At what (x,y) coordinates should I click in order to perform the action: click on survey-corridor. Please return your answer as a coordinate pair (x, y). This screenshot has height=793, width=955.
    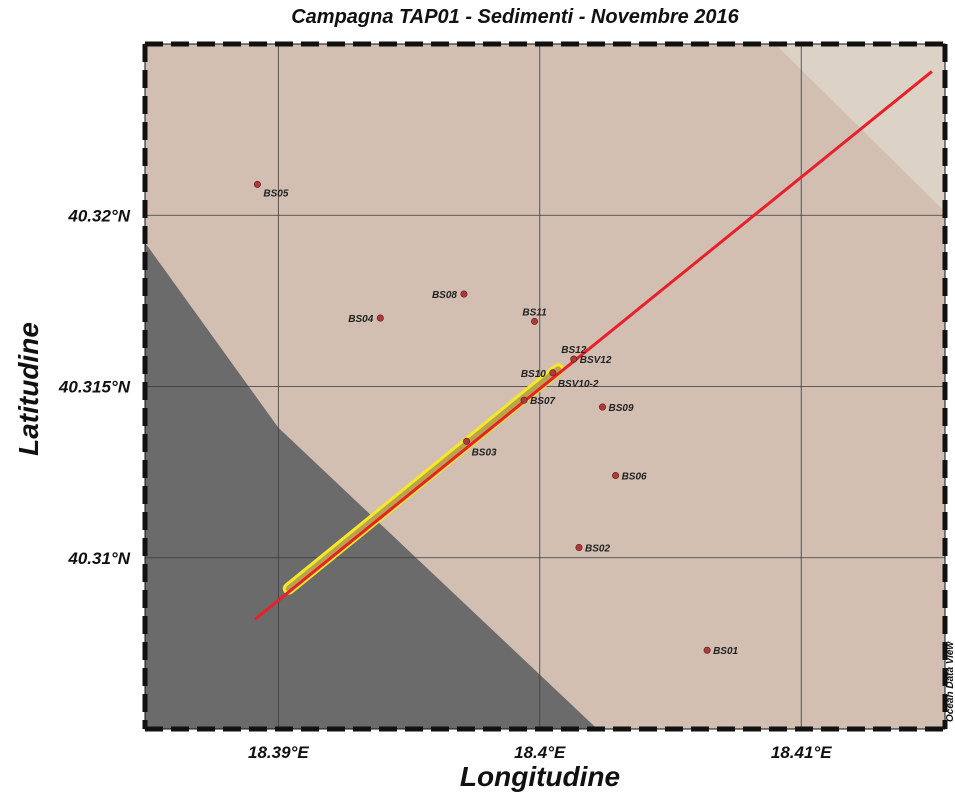
    Looking at the image, I should click on (423, 479).